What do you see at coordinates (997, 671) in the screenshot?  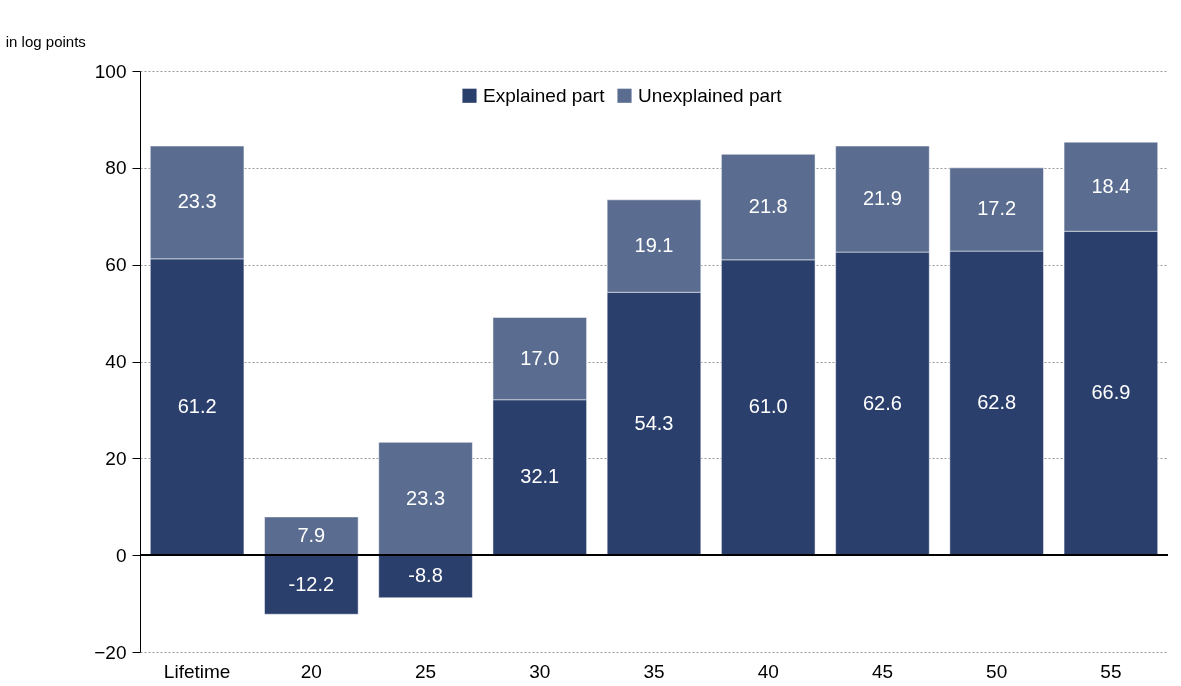 I see `x-tick-label: 50` at bounding box center [997, 671].